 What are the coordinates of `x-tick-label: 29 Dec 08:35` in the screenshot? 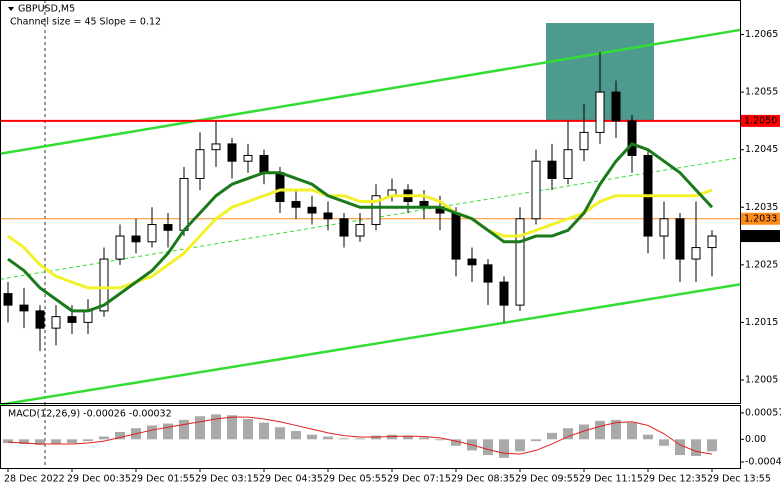 It's located at (483, 479).